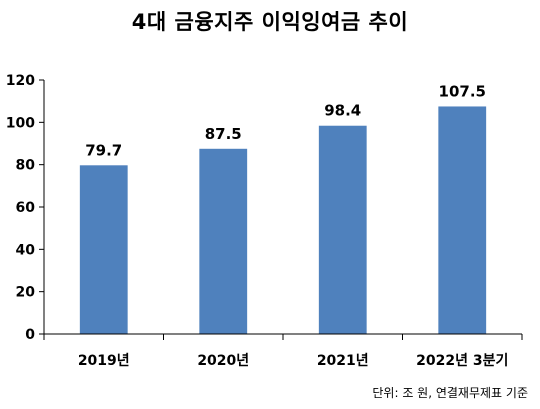 The width and height of the screenshot is (540, 409). Describe the element at coordinates (343, 361) in the screenshot. I see `x-tick-label: 2021년` at that location.